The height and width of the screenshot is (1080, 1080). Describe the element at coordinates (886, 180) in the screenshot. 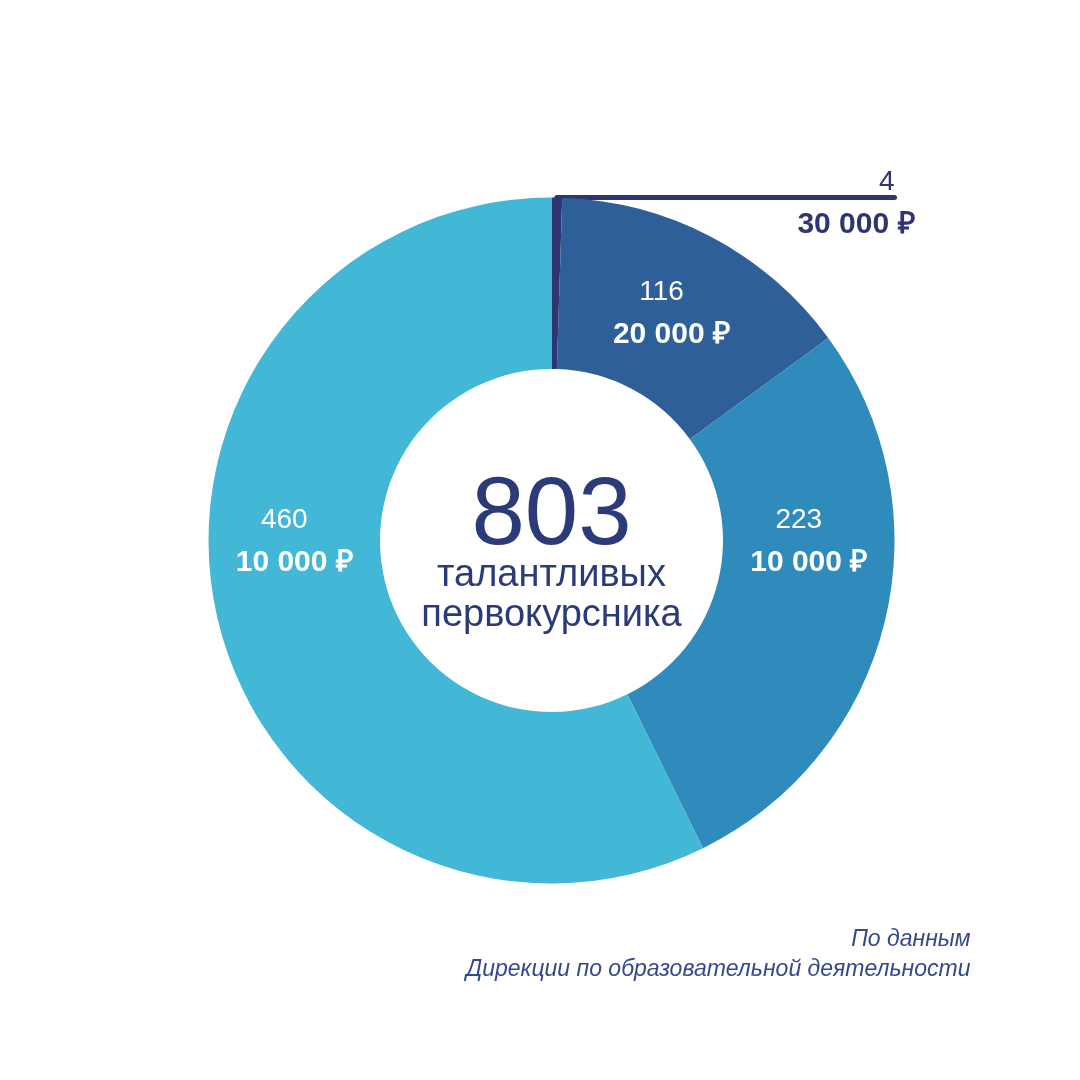

I see `data-label: 4` at that location.